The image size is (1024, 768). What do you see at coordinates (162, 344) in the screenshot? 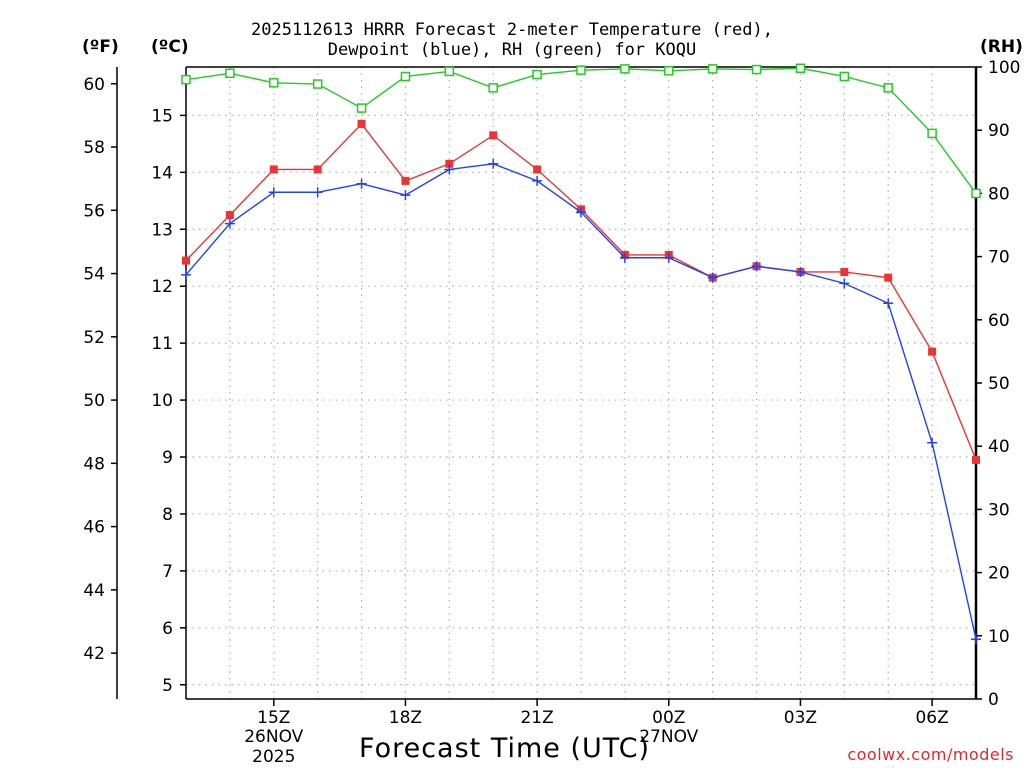
I see `celsius-tick-label: 11` at bounding box center [162, 344].